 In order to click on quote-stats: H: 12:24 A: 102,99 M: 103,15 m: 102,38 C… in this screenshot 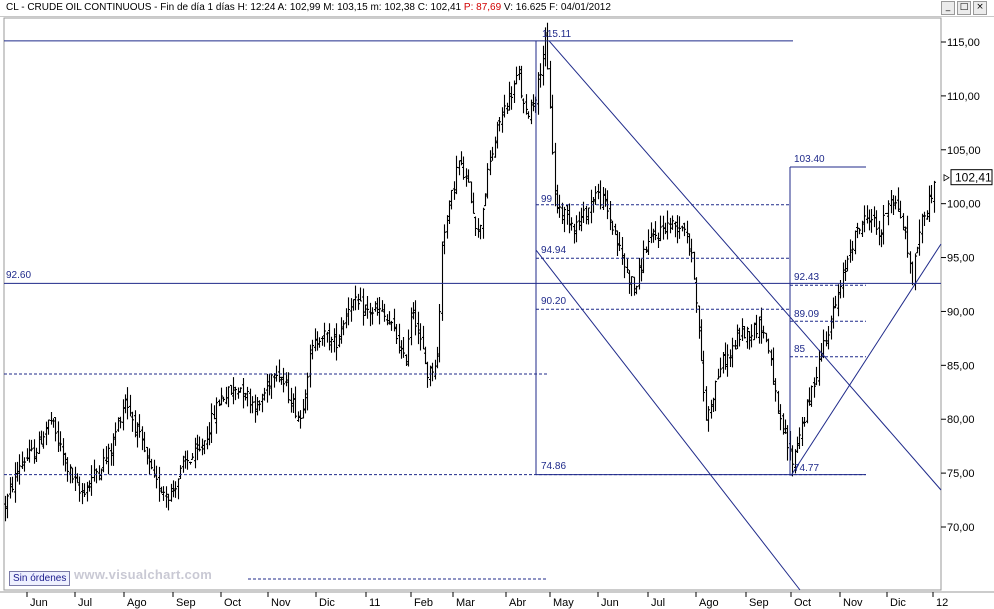, I will do `click(424, 7)`.